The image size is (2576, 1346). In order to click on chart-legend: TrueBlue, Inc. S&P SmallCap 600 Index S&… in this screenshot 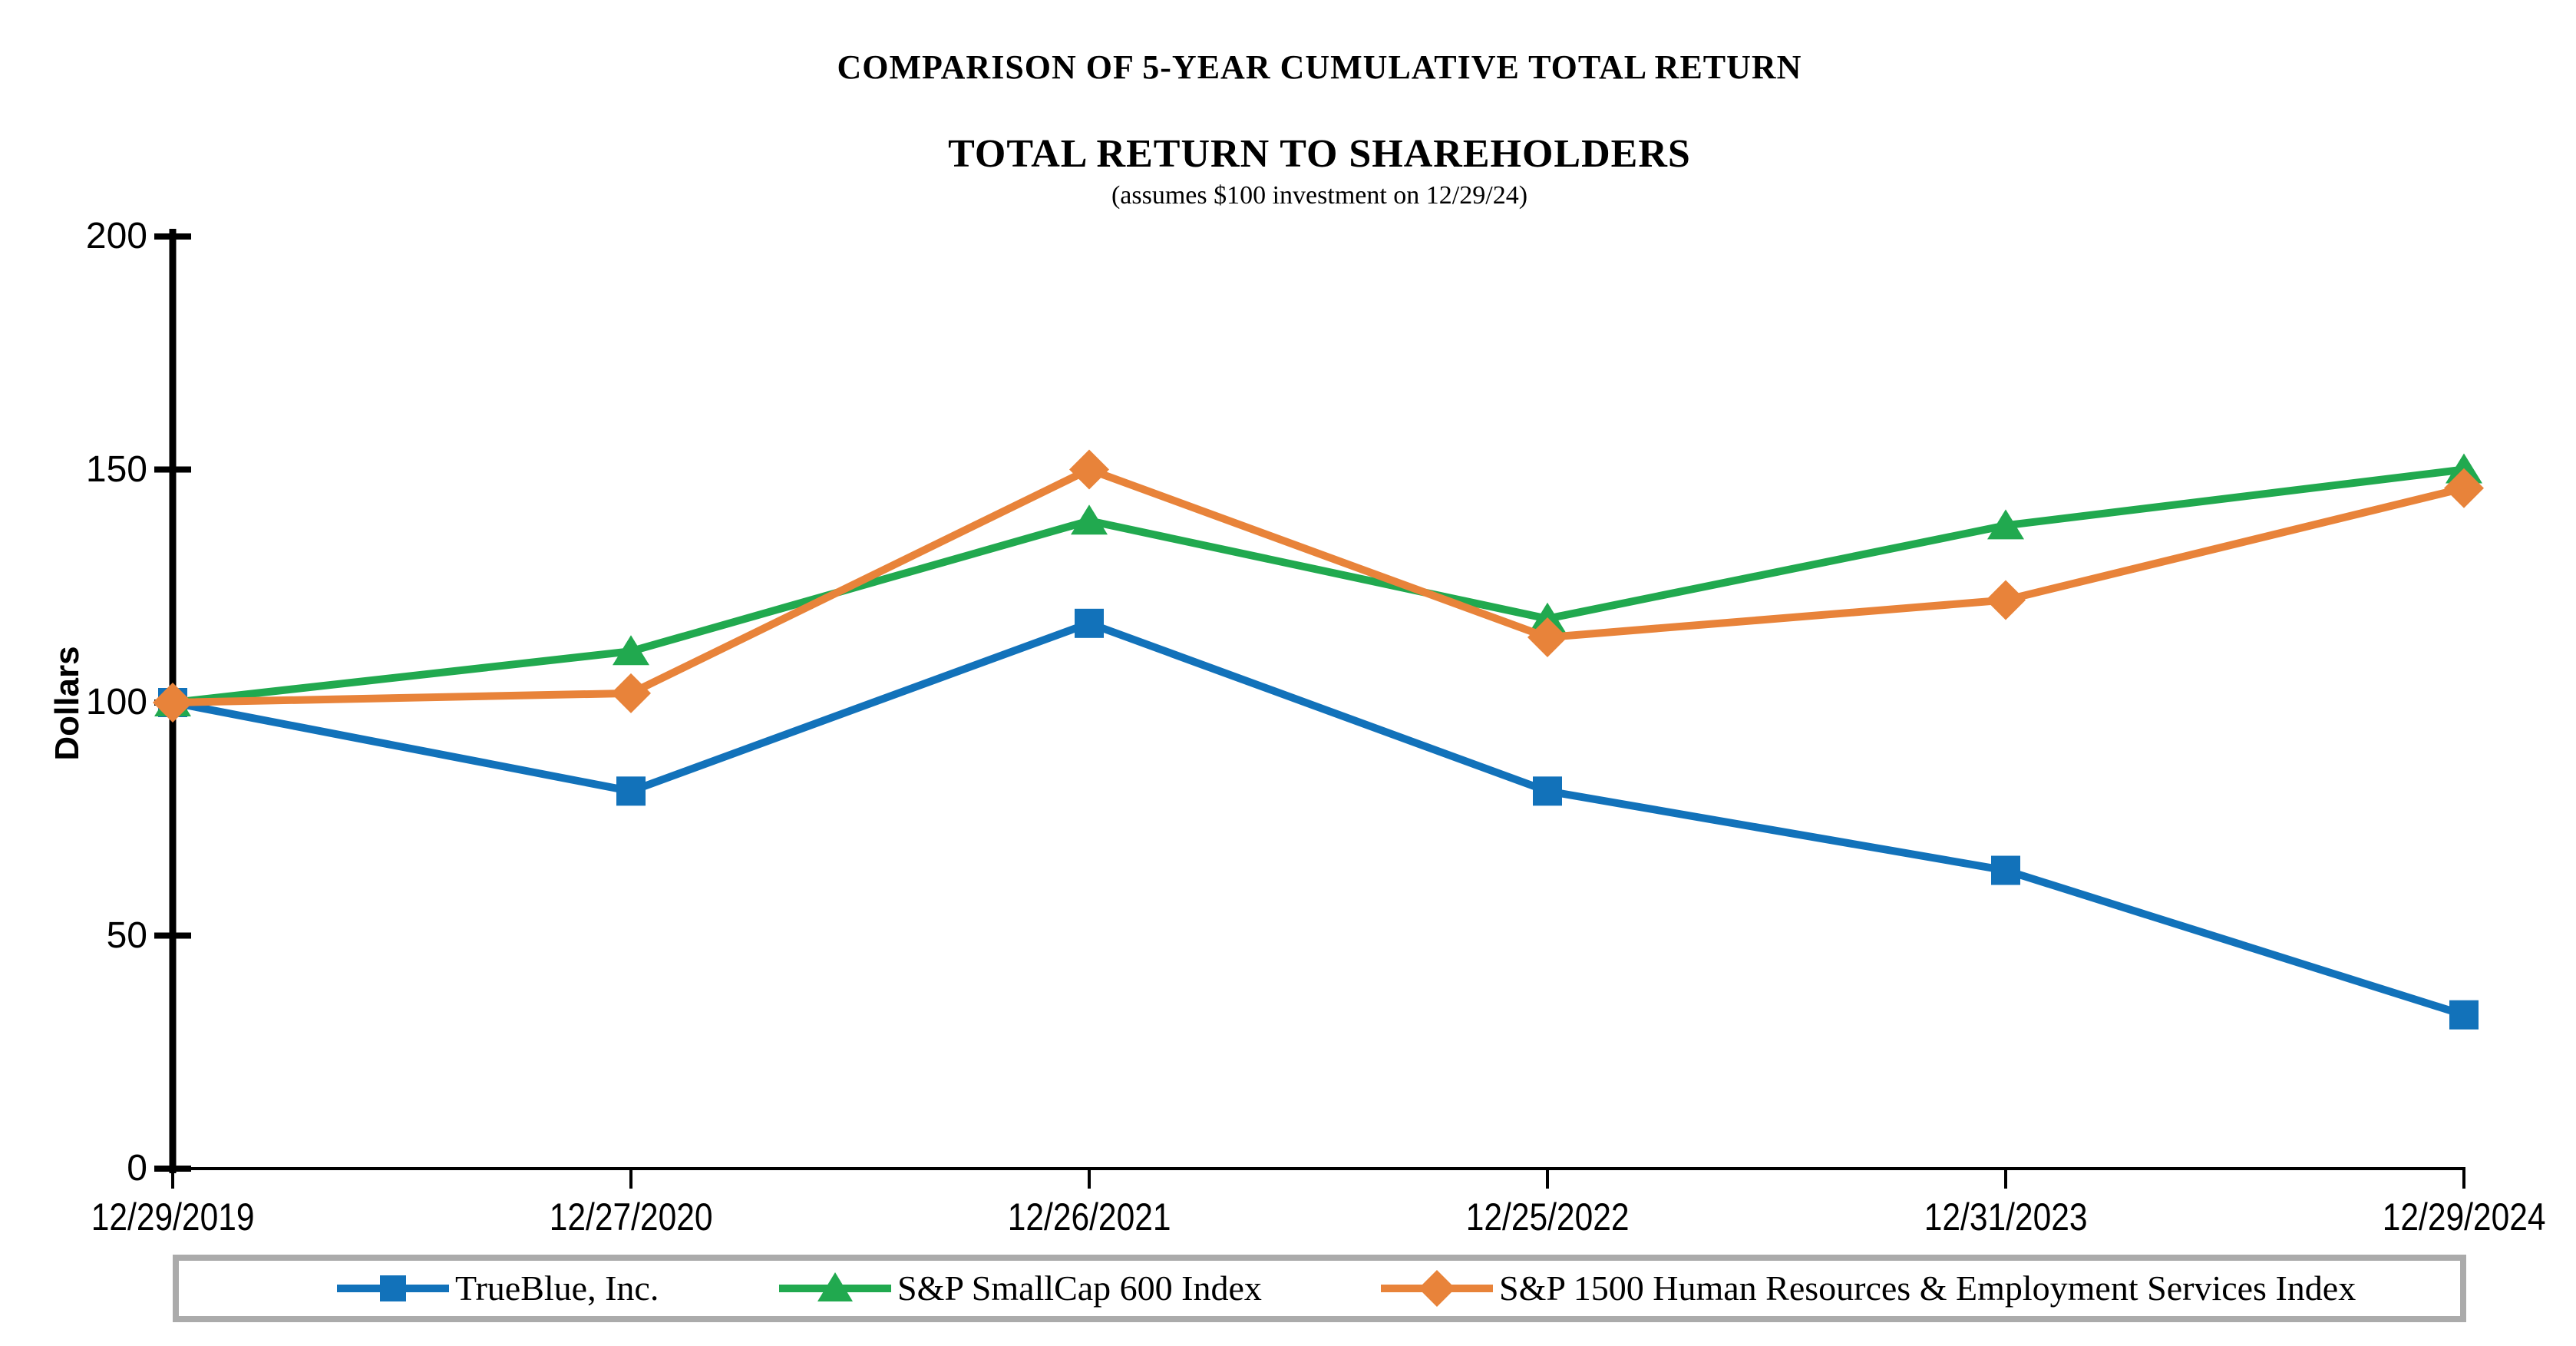, I will do `click(1319, 1289)`.